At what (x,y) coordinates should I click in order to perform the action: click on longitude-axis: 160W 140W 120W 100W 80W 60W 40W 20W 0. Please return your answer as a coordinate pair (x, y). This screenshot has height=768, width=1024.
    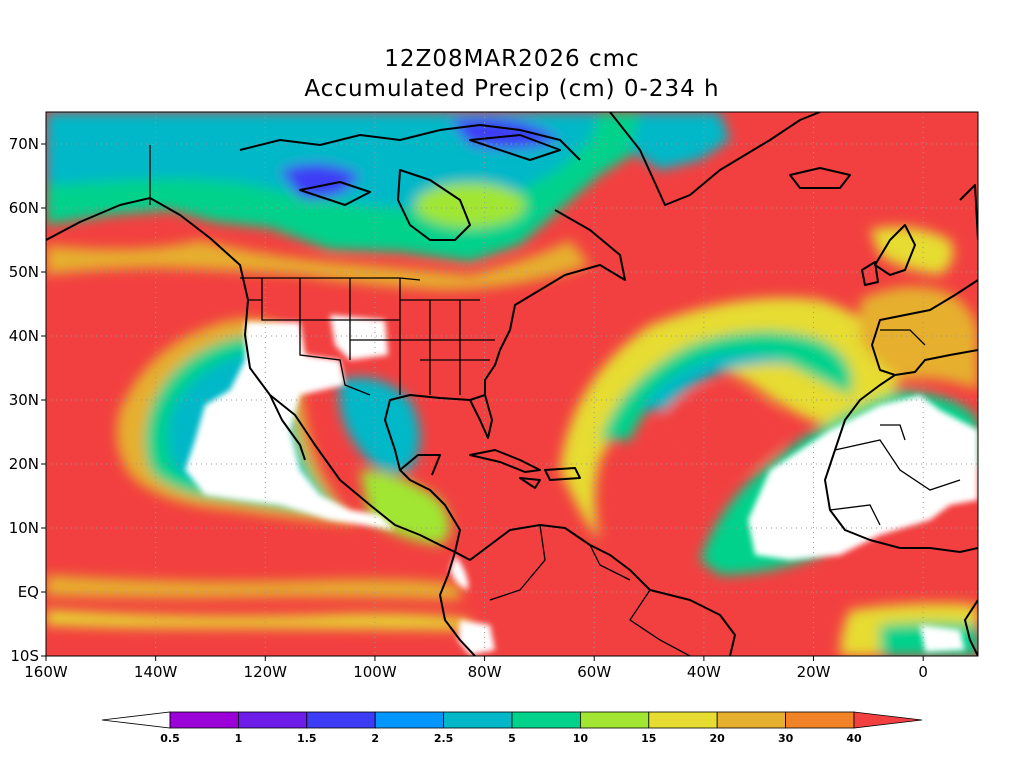
    Looking at the image, I should click on (476, 668).